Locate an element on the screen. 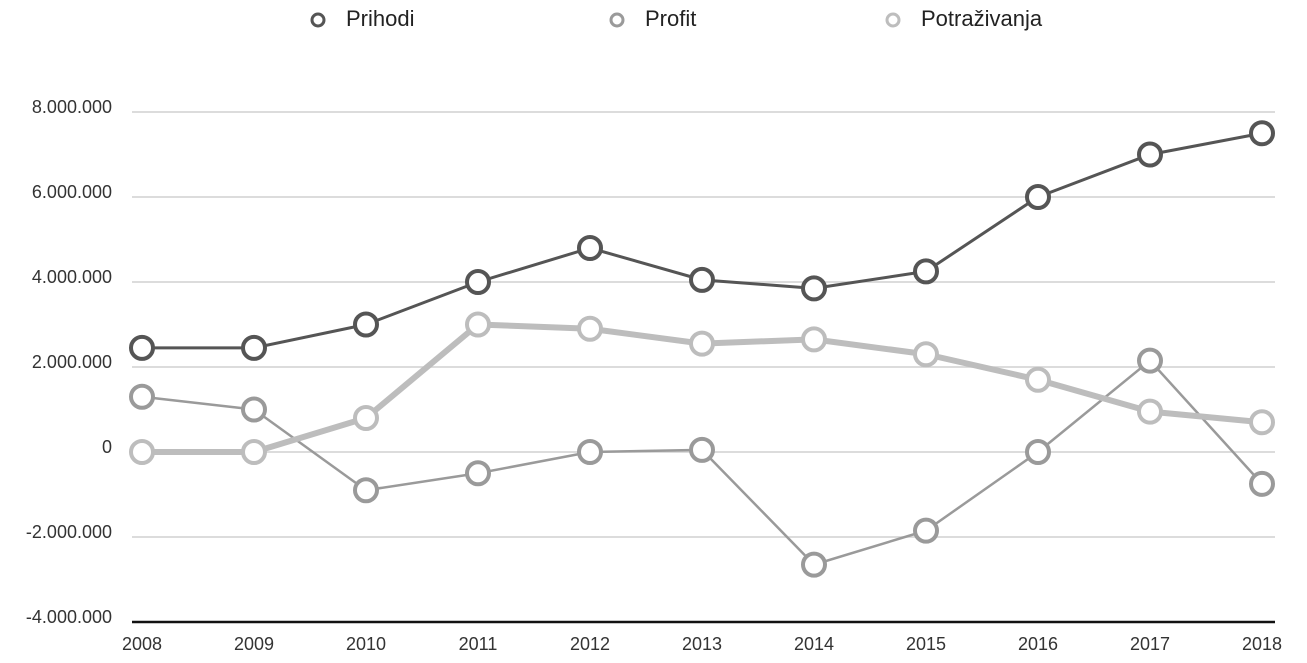 This screenshot has height=663, width=1307. x-tick-label: 2018 is located at coordinates (1262, 644).